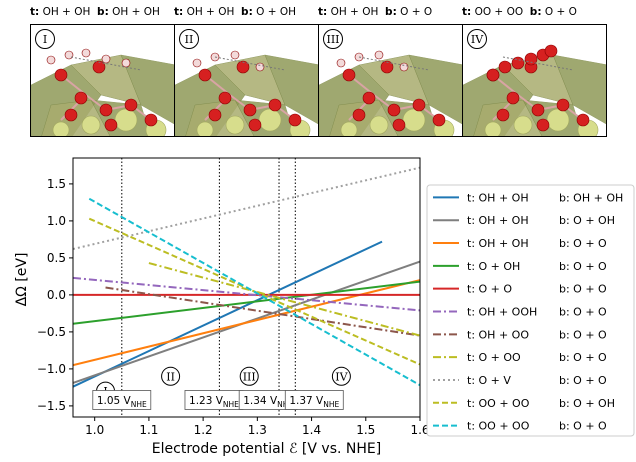 This screenshot has height=462, width=636. Describe the element at coordinates (498, 334) in the screenshot. I see `legend-label-top: t: OH + OO` at that location.